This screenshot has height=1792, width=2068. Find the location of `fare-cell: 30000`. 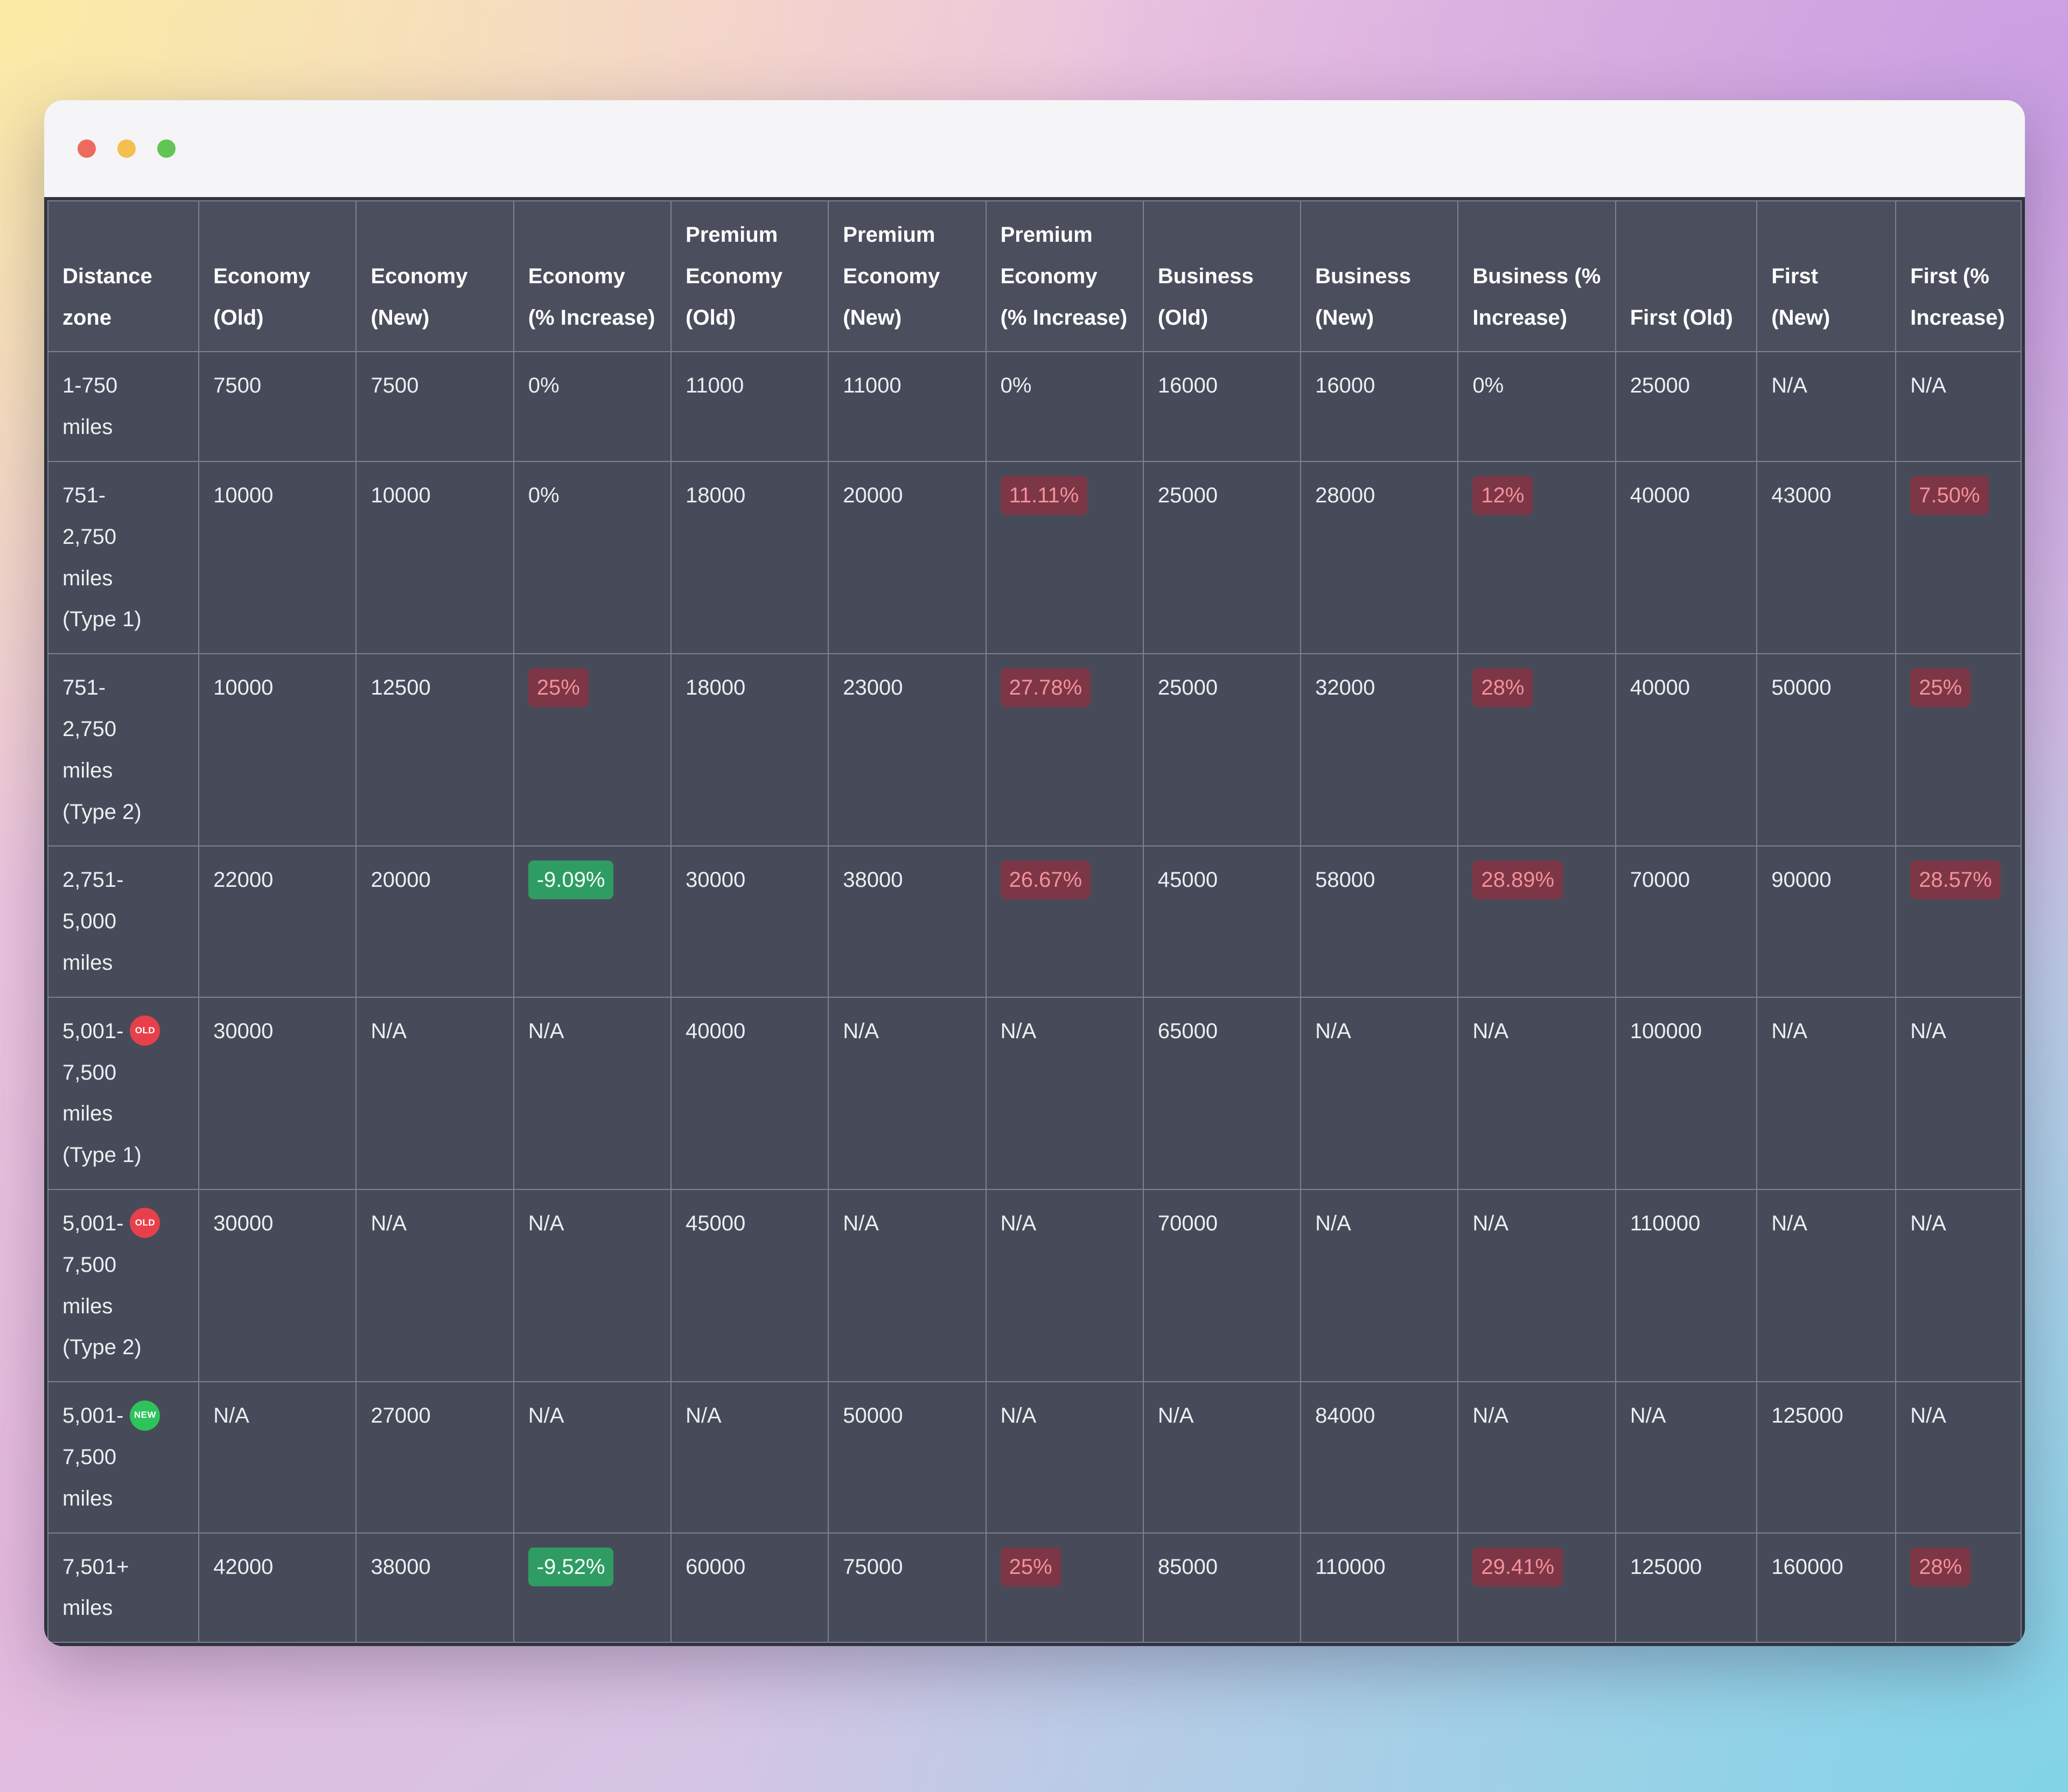

fare-cell: 30000 is located at coordinates (750, 921).